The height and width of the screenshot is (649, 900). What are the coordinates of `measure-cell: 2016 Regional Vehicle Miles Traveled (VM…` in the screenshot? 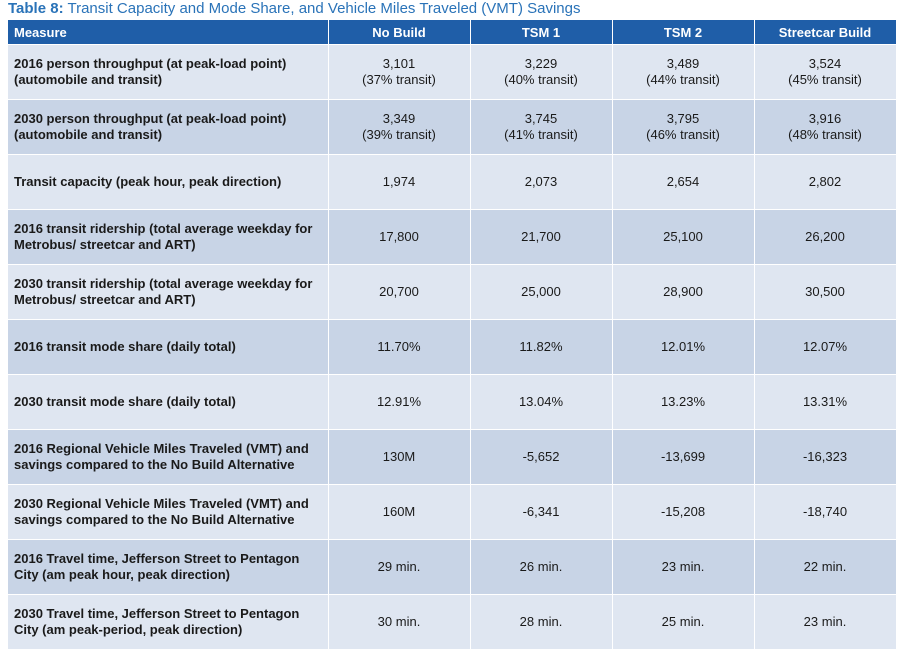 It's located at (168, 457).